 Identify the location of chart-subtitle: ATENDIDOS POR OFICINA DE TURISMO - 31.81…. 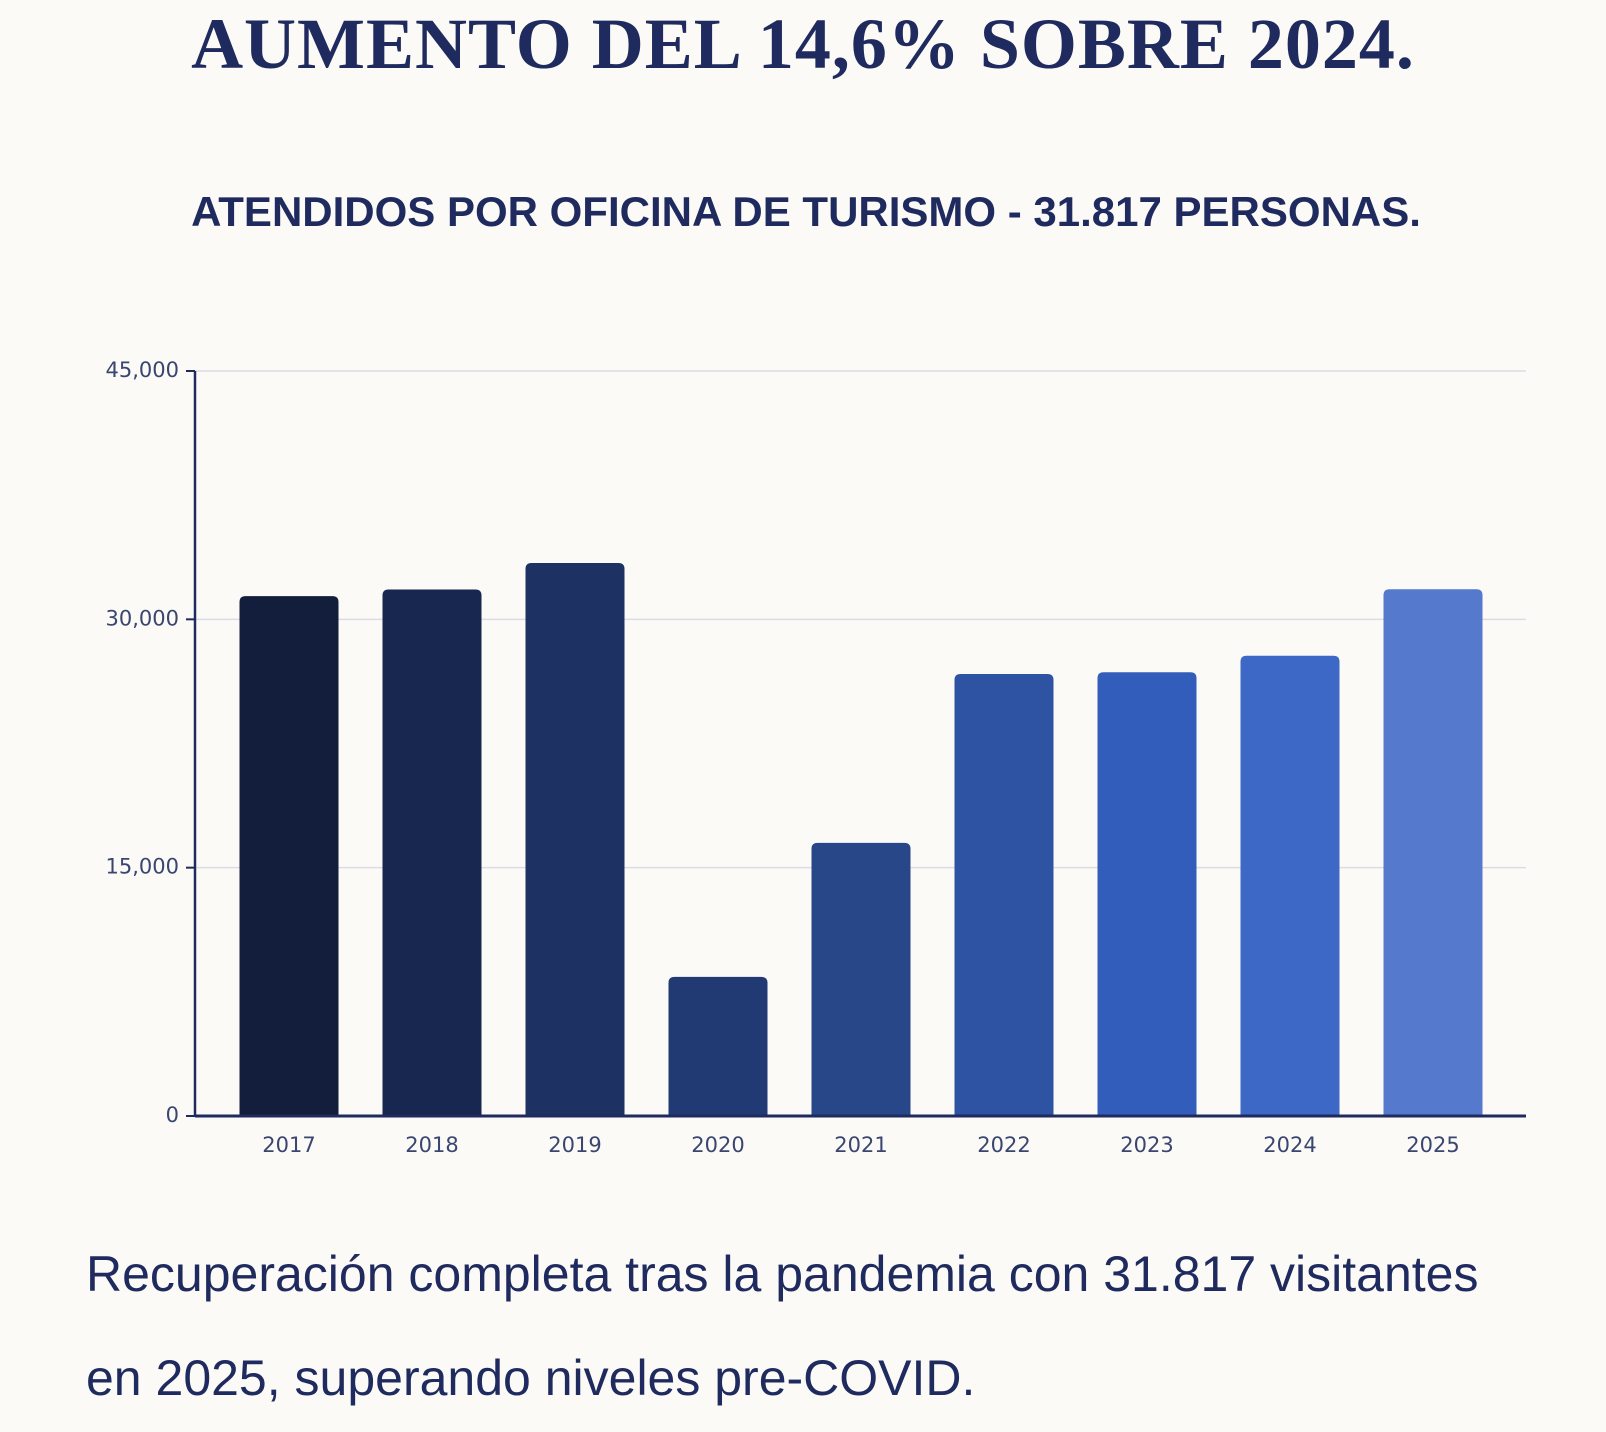
(806, 211).